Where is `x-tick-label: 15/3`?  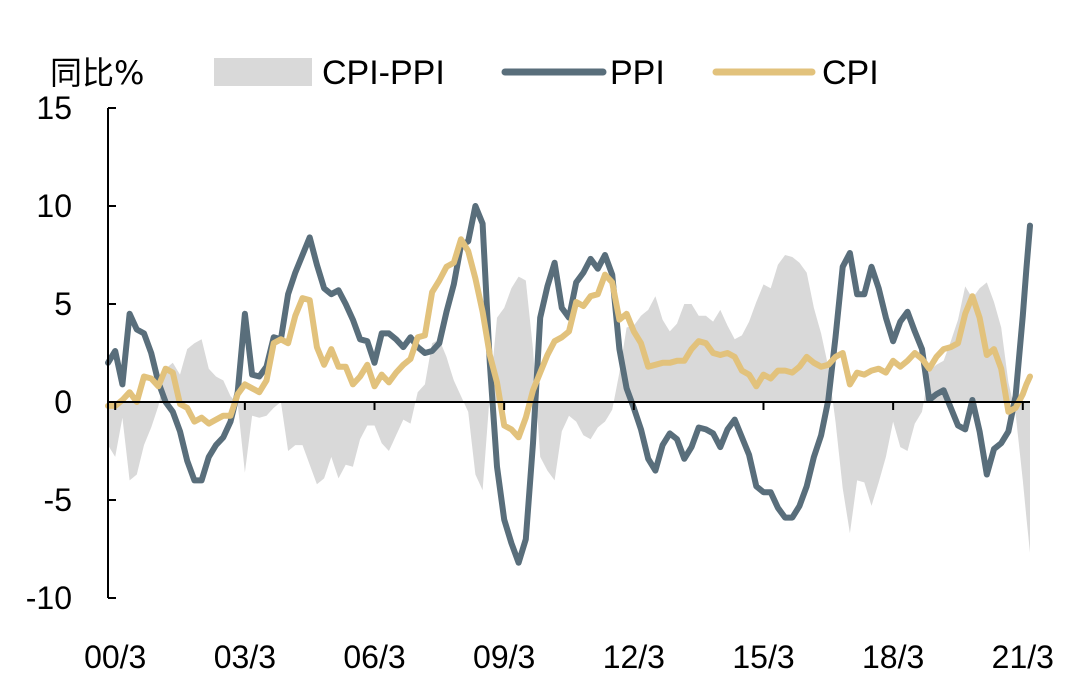
x-tick-label: 15/3 is located at coordinates (763, 657).